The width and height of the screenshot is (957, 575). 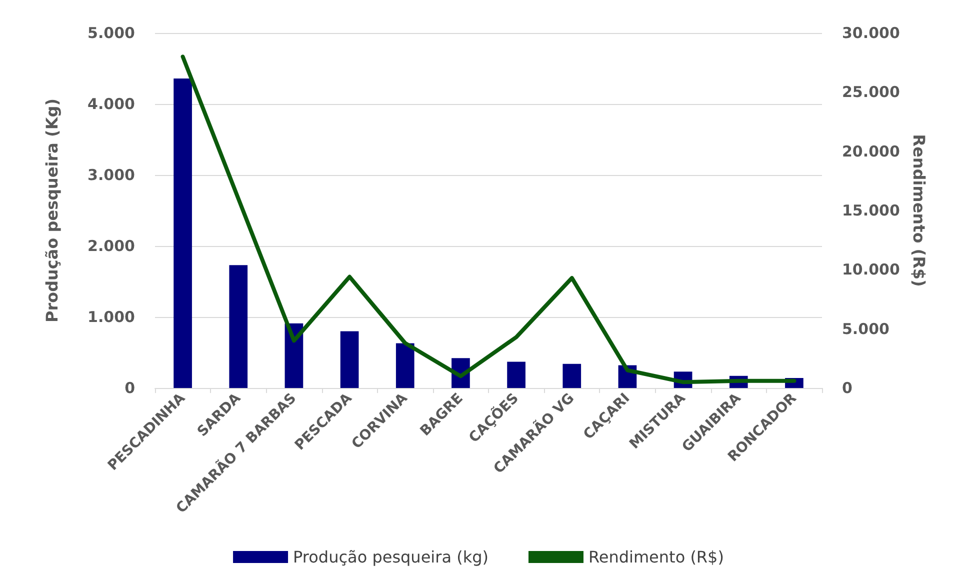 I want to click on y2-axis-title: Rendimento (R$), so click(x=918, y=210).